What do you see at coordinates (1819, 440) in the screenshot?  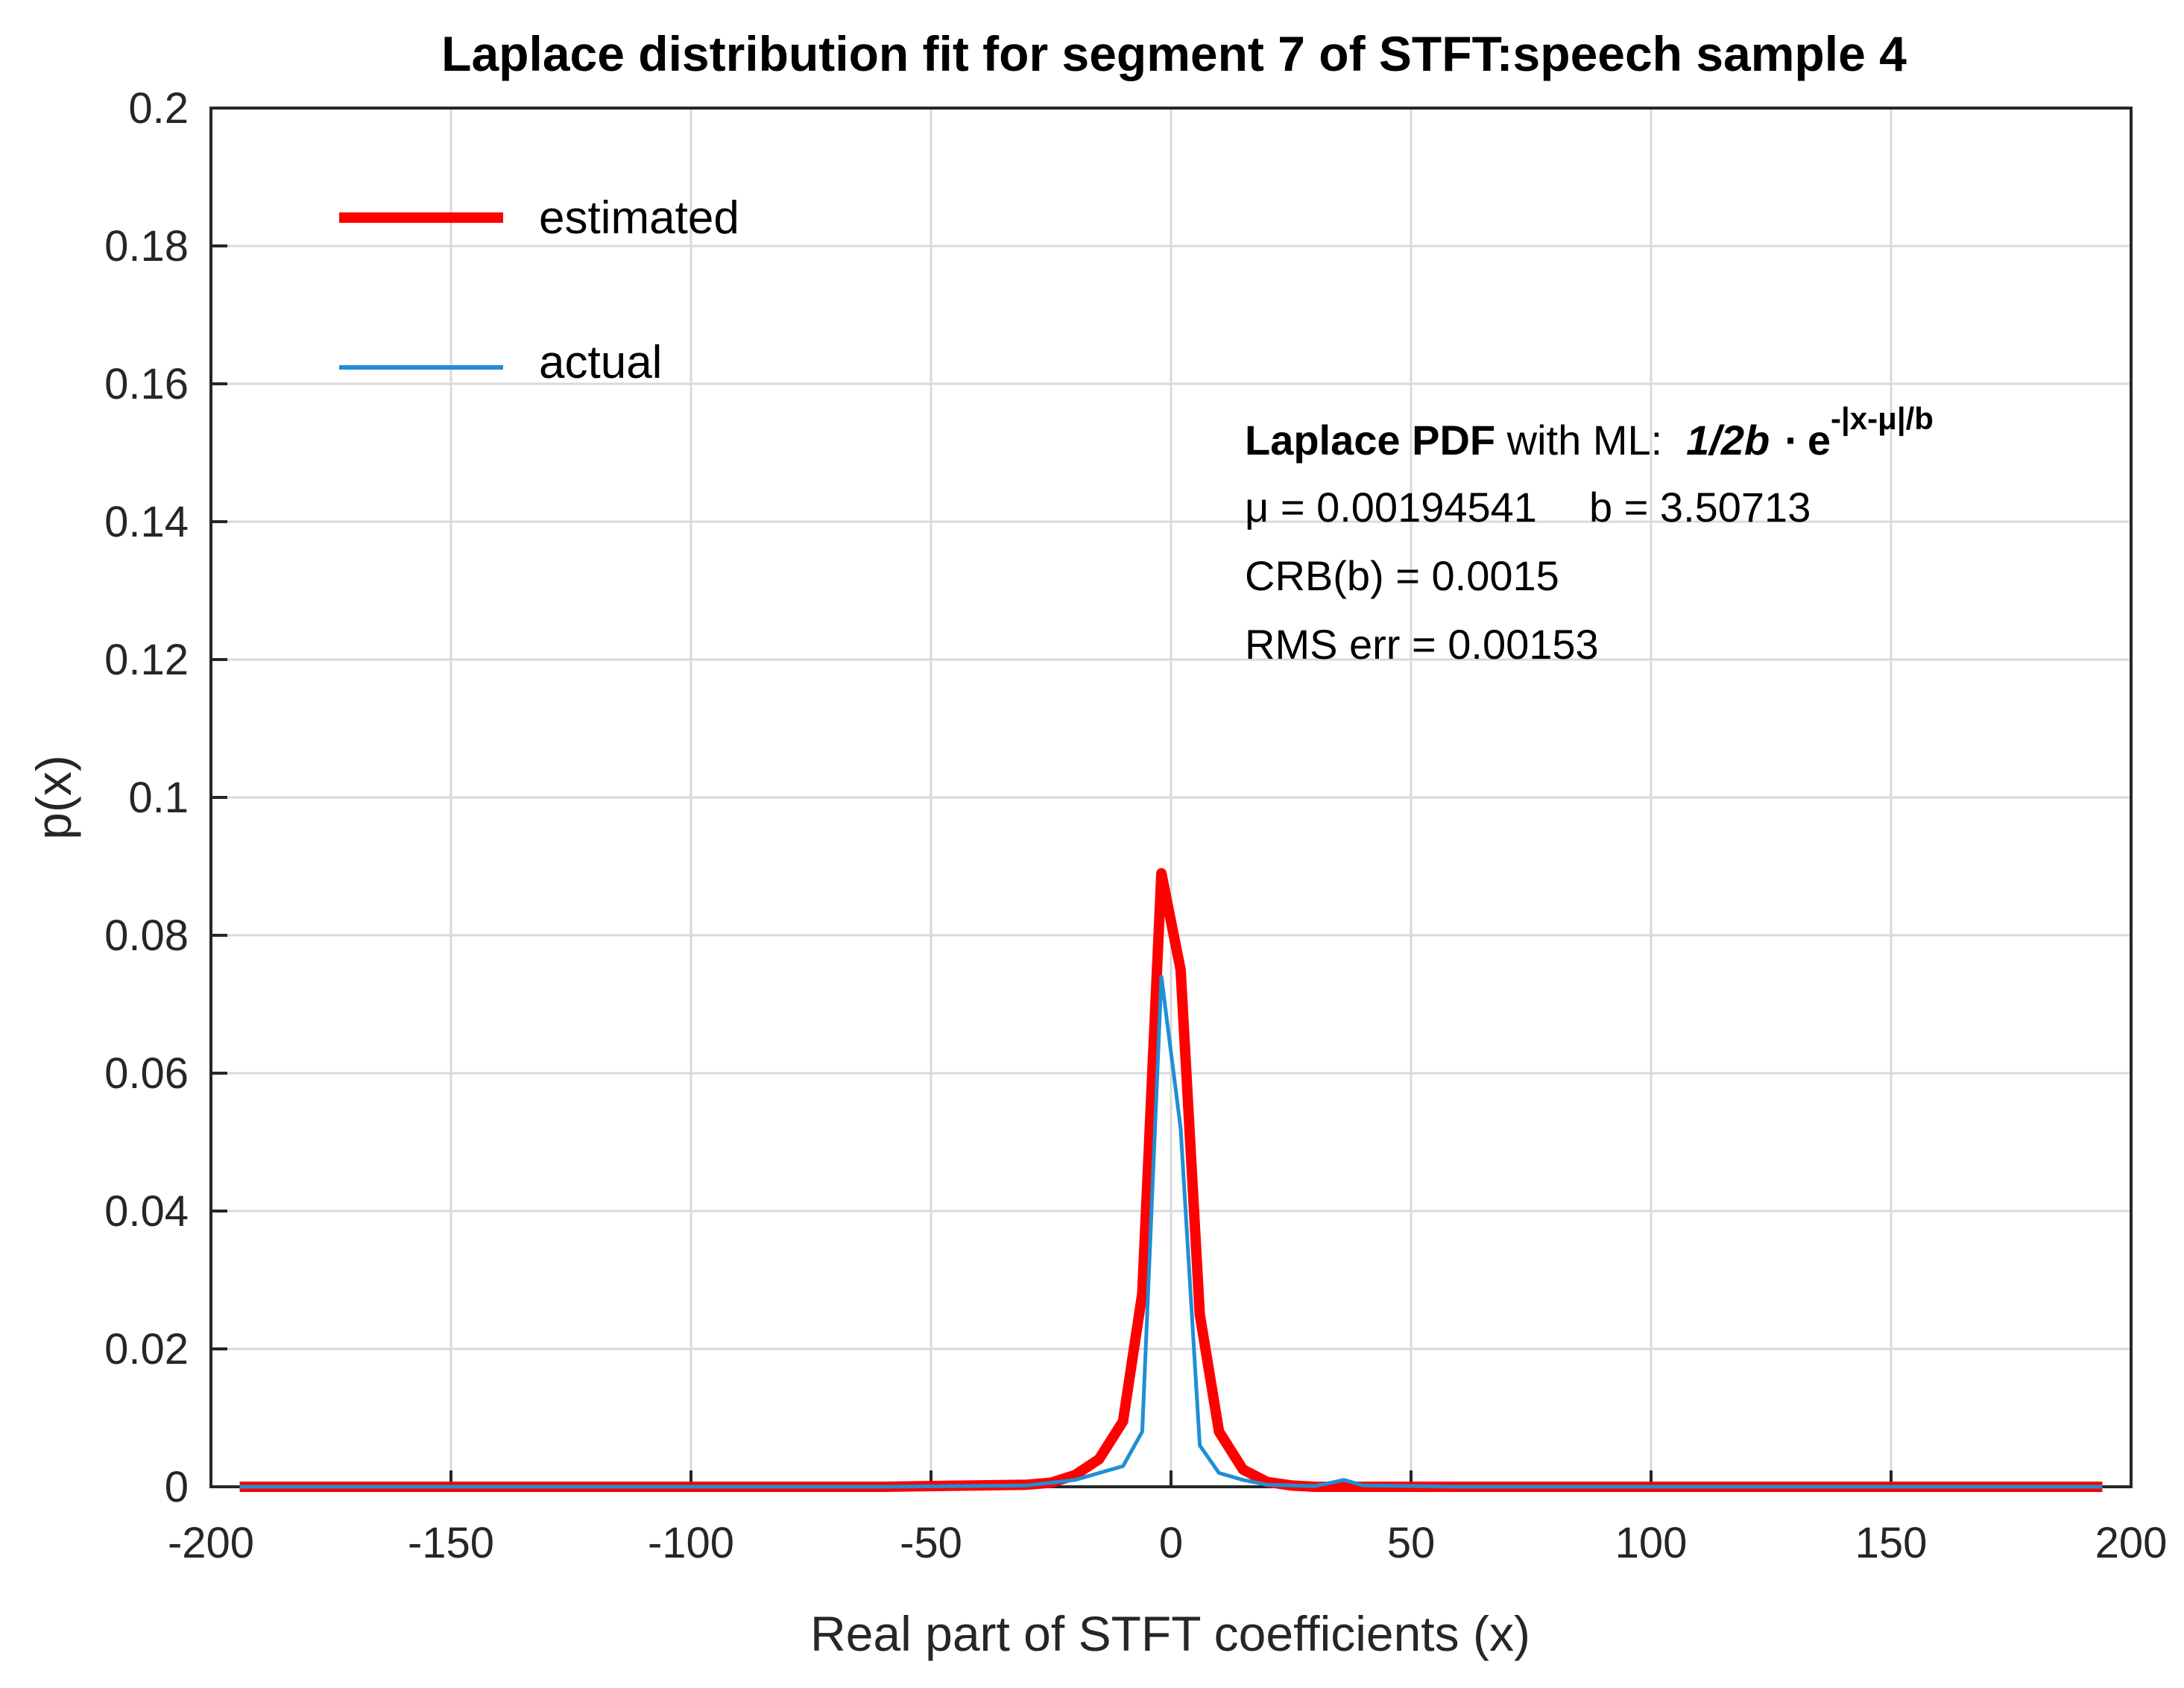 I see `annotation-e: e` at bounding box center [1819, 440].